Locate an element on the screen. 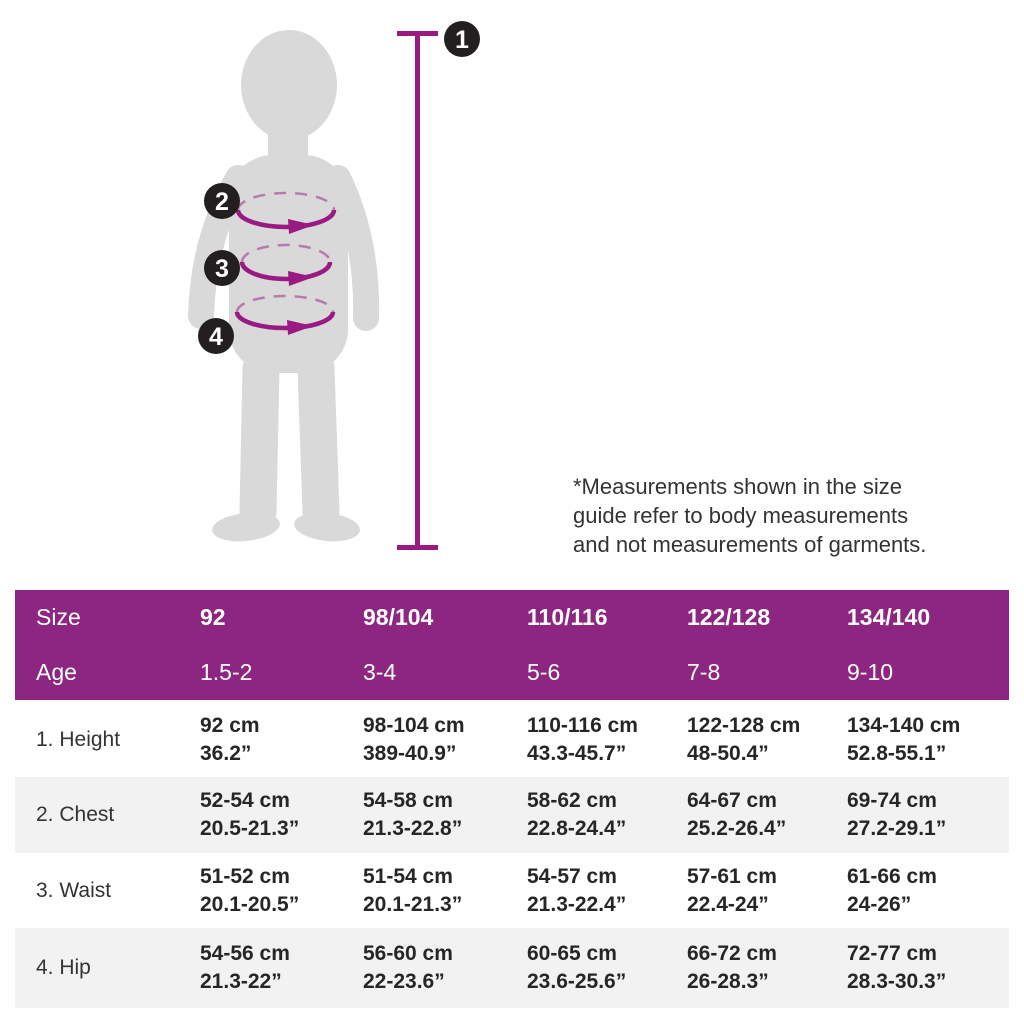  chest-girth-dashed-arc is located at coordinates (286, 201).